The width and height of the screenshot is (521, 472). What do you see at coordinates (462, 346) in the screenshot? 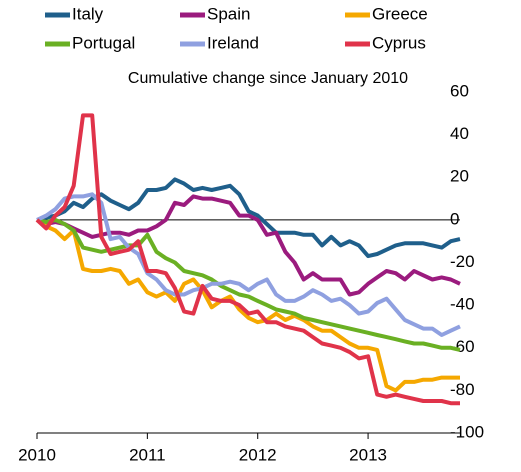
I see `y-tick-label: -60` at bounding box center [462, 346].